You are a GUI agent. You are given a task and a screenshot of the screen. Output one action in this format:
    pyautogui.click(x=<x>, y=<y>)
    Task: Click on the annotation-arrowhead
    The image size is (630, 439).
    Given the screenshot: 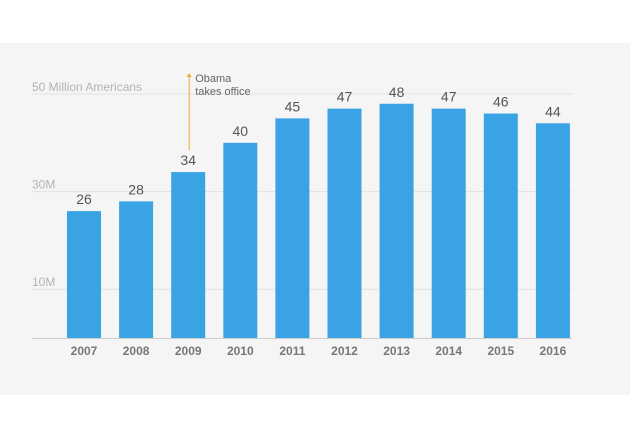 What is the action you would take?
    pyautogui.click(x=189, y=75)
    